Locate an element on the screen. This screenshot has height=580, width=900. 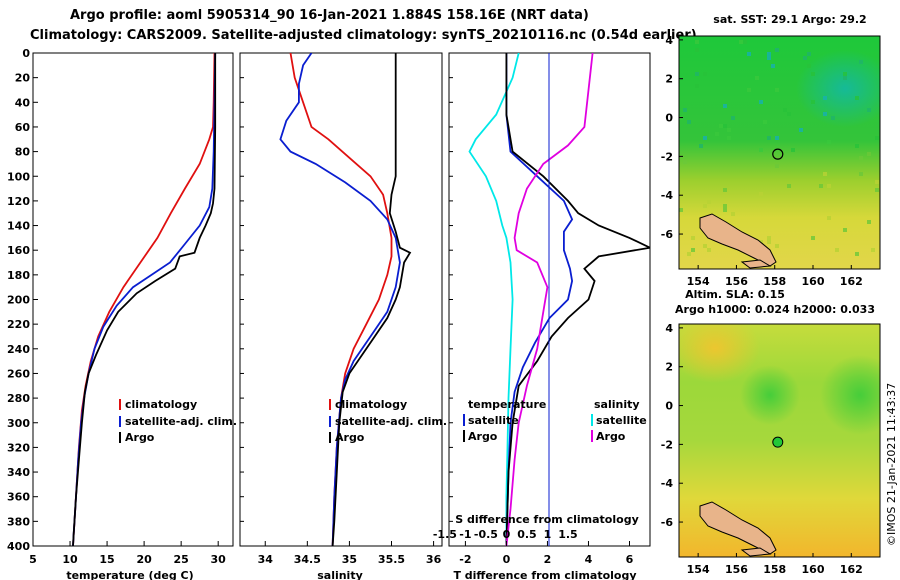
depth-tick-label: 380 is located at coordinates (18, 521).